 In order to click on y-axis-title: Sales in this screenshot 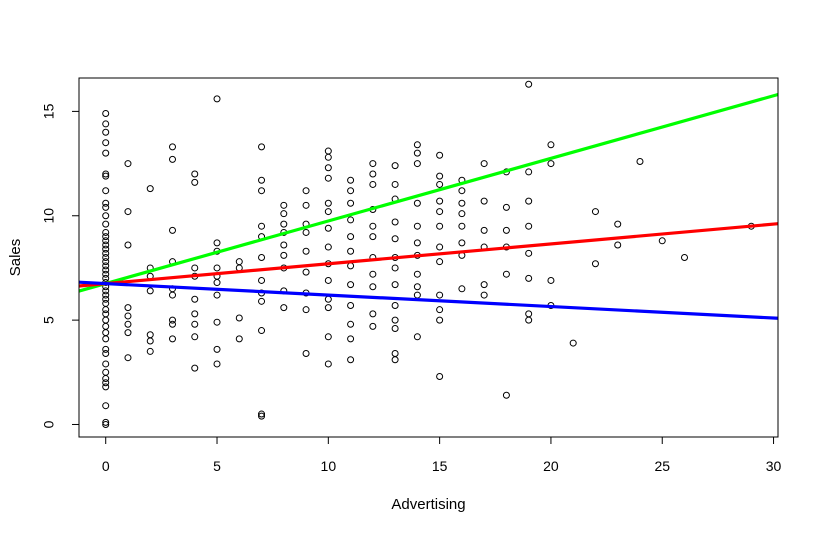, I will do `click(15, 258)`.